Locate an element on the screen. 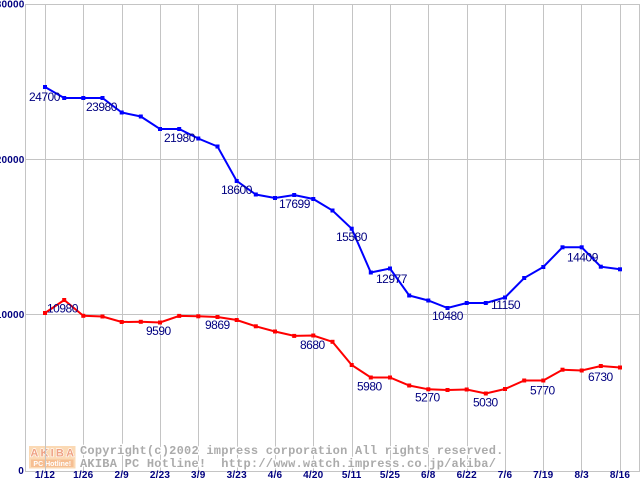  svg-text: 8/16 is located at coordinates (620, 475).